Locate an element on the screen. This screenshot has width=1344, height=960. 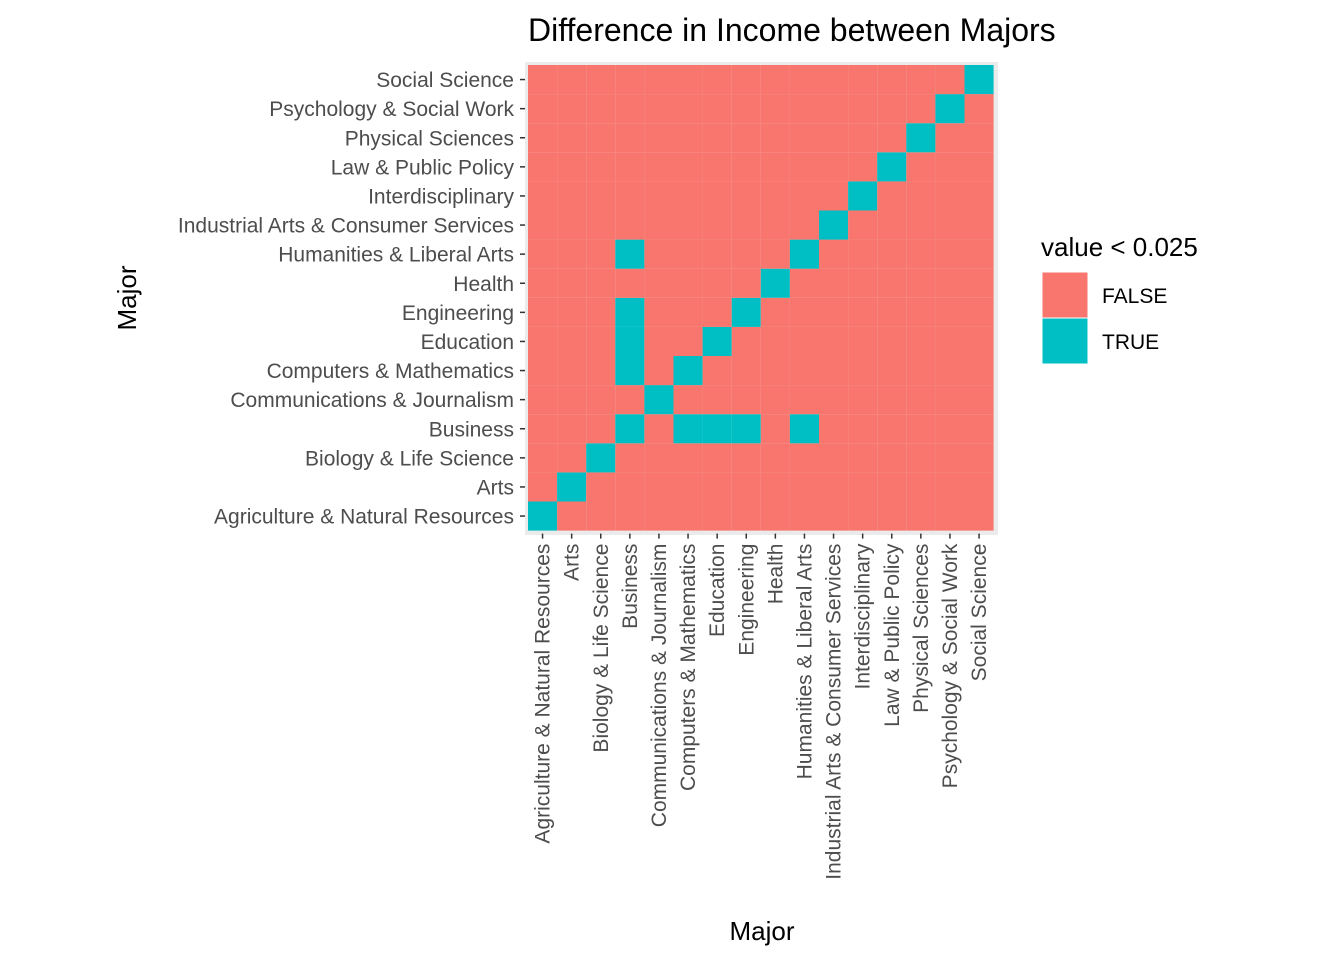
x-tick-label-social-science: Social Science is located at coordinates (979, 613).